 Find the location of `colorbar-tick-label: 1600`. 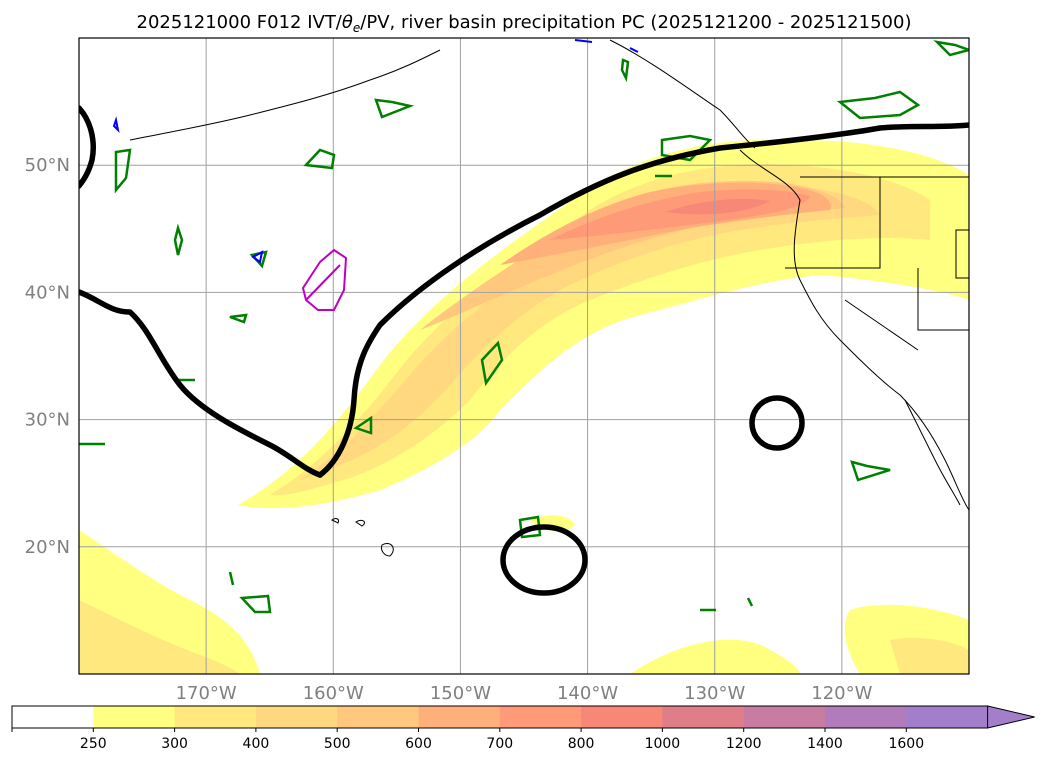

colorbar-tick-label: 1600 is located at coordinates (906, 744).